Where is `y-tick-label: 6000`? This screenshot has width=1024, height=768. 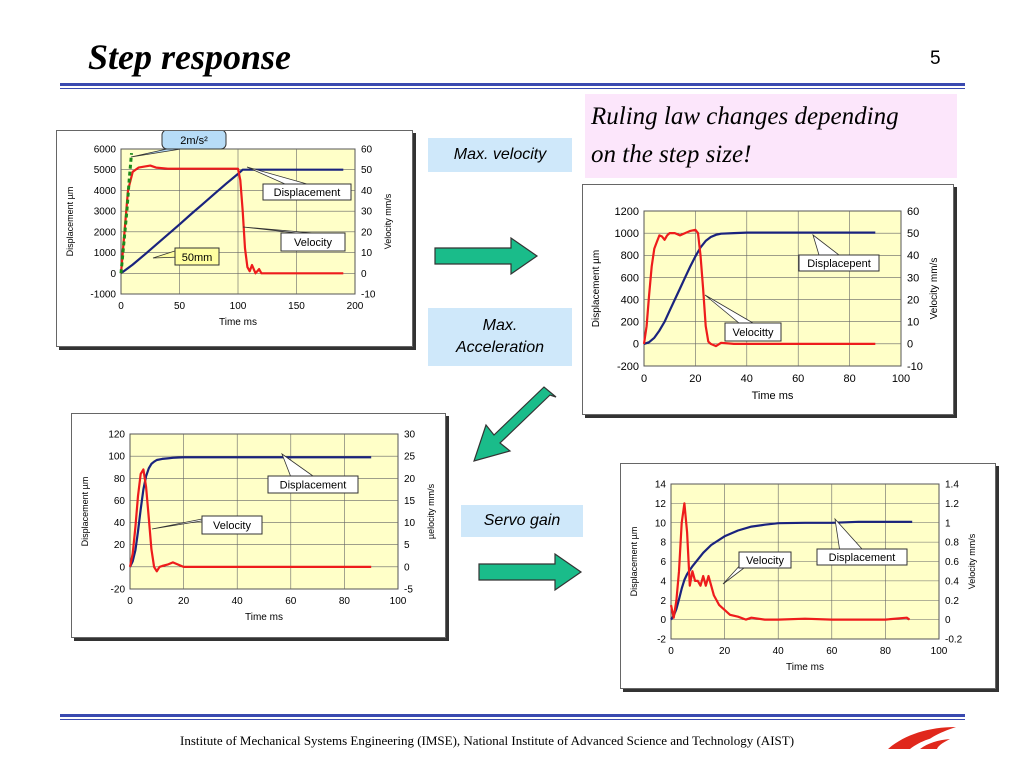 y-tick-label: 6000 is located at coordinates (105, 150).